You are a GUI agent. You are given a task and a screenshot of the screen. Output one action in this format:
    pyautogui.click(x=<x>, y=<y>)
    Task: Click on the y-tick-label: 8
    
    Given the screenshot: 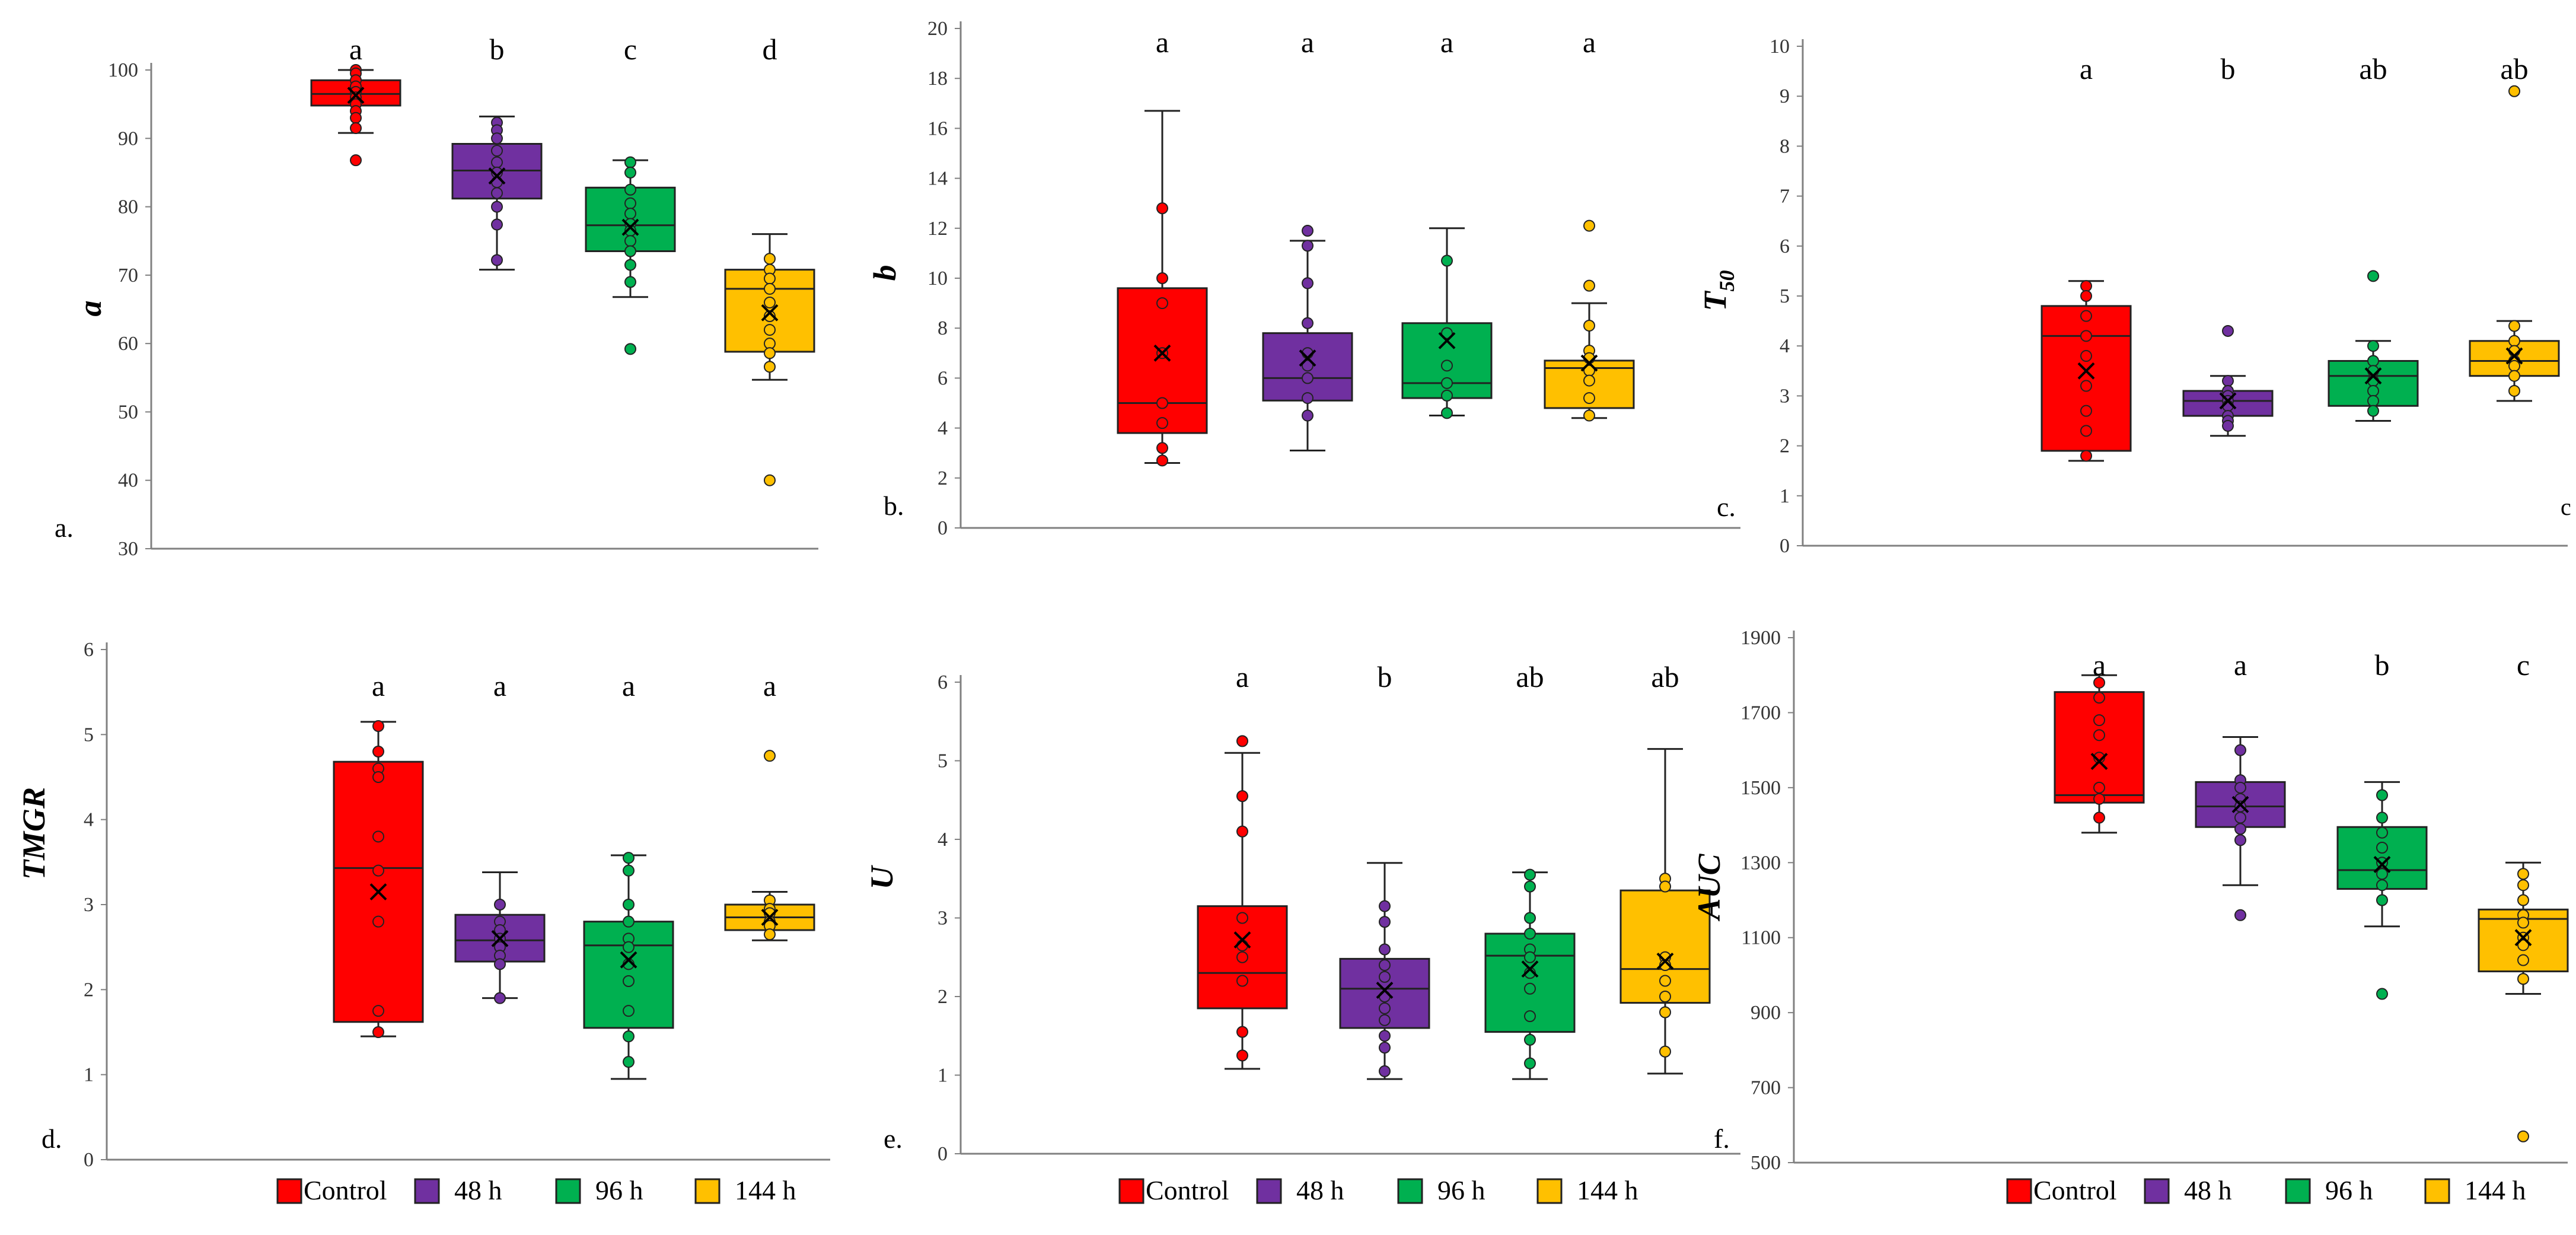 What is the action you would take?
    pyautogui.click(x=1785, y=146)
    